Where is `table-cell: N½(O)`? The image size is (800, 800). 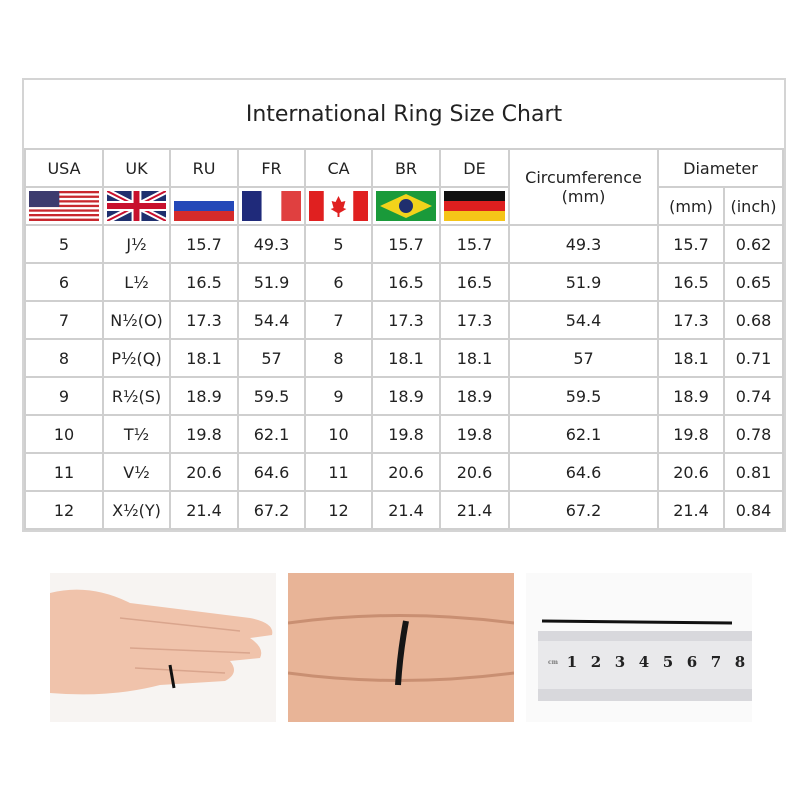 table-cell: N½(O) is located at coordinates (136, 320).